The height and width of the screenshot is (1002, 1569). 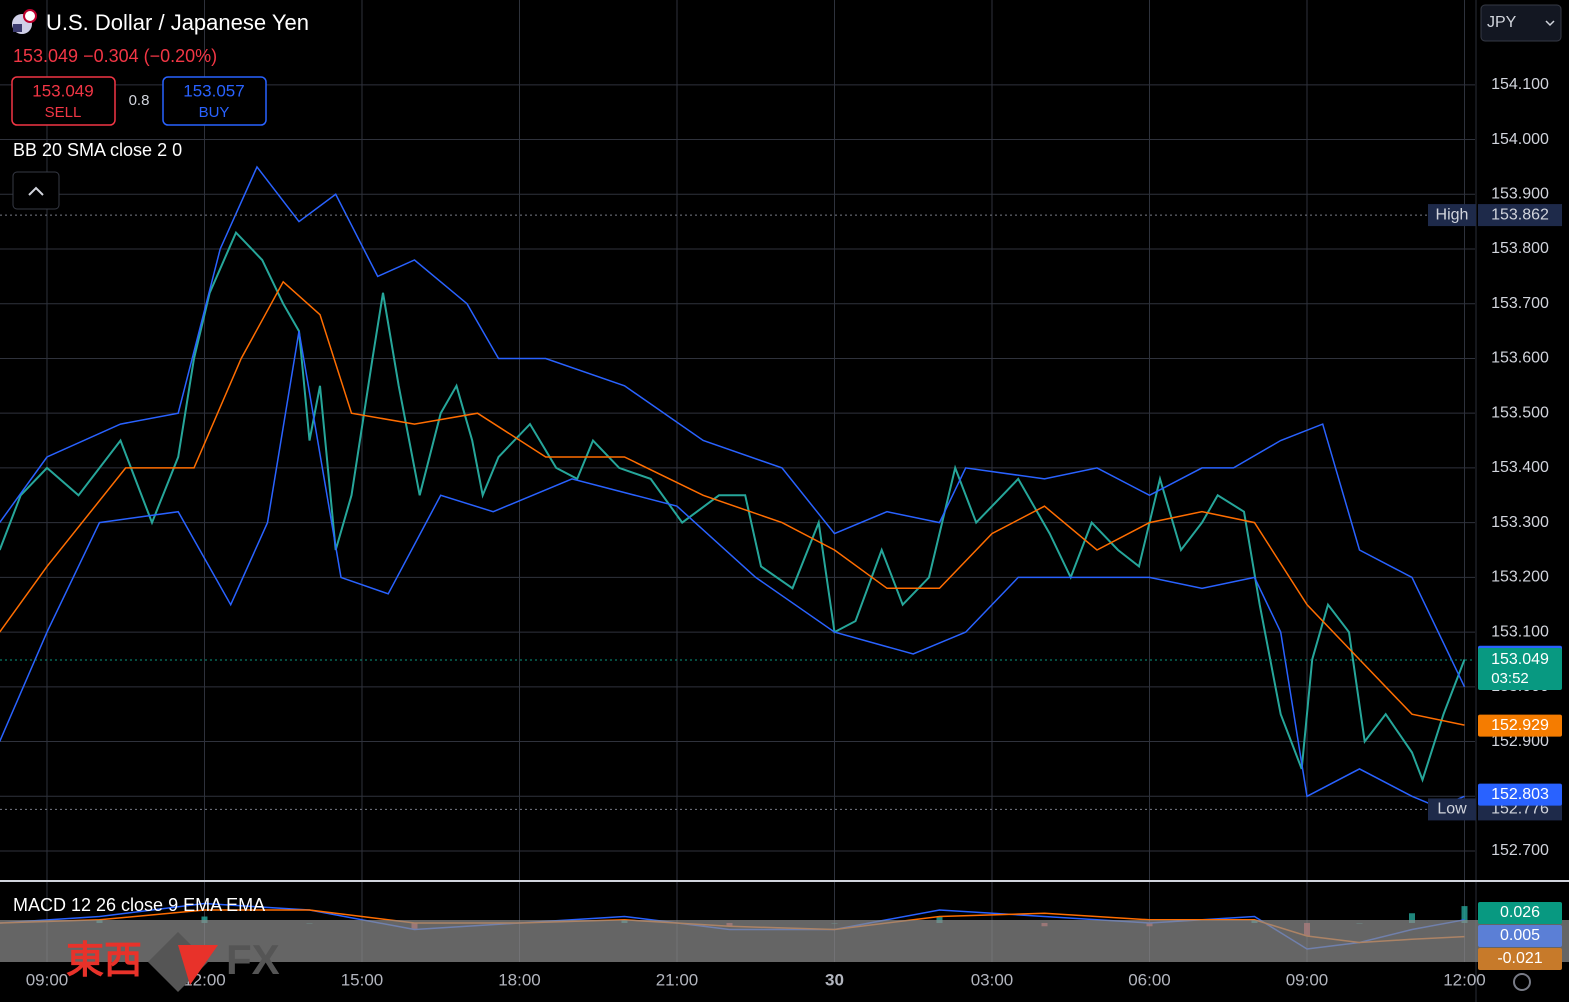 I want to click on last-value: 153.049, so click(x=1520, y=659).